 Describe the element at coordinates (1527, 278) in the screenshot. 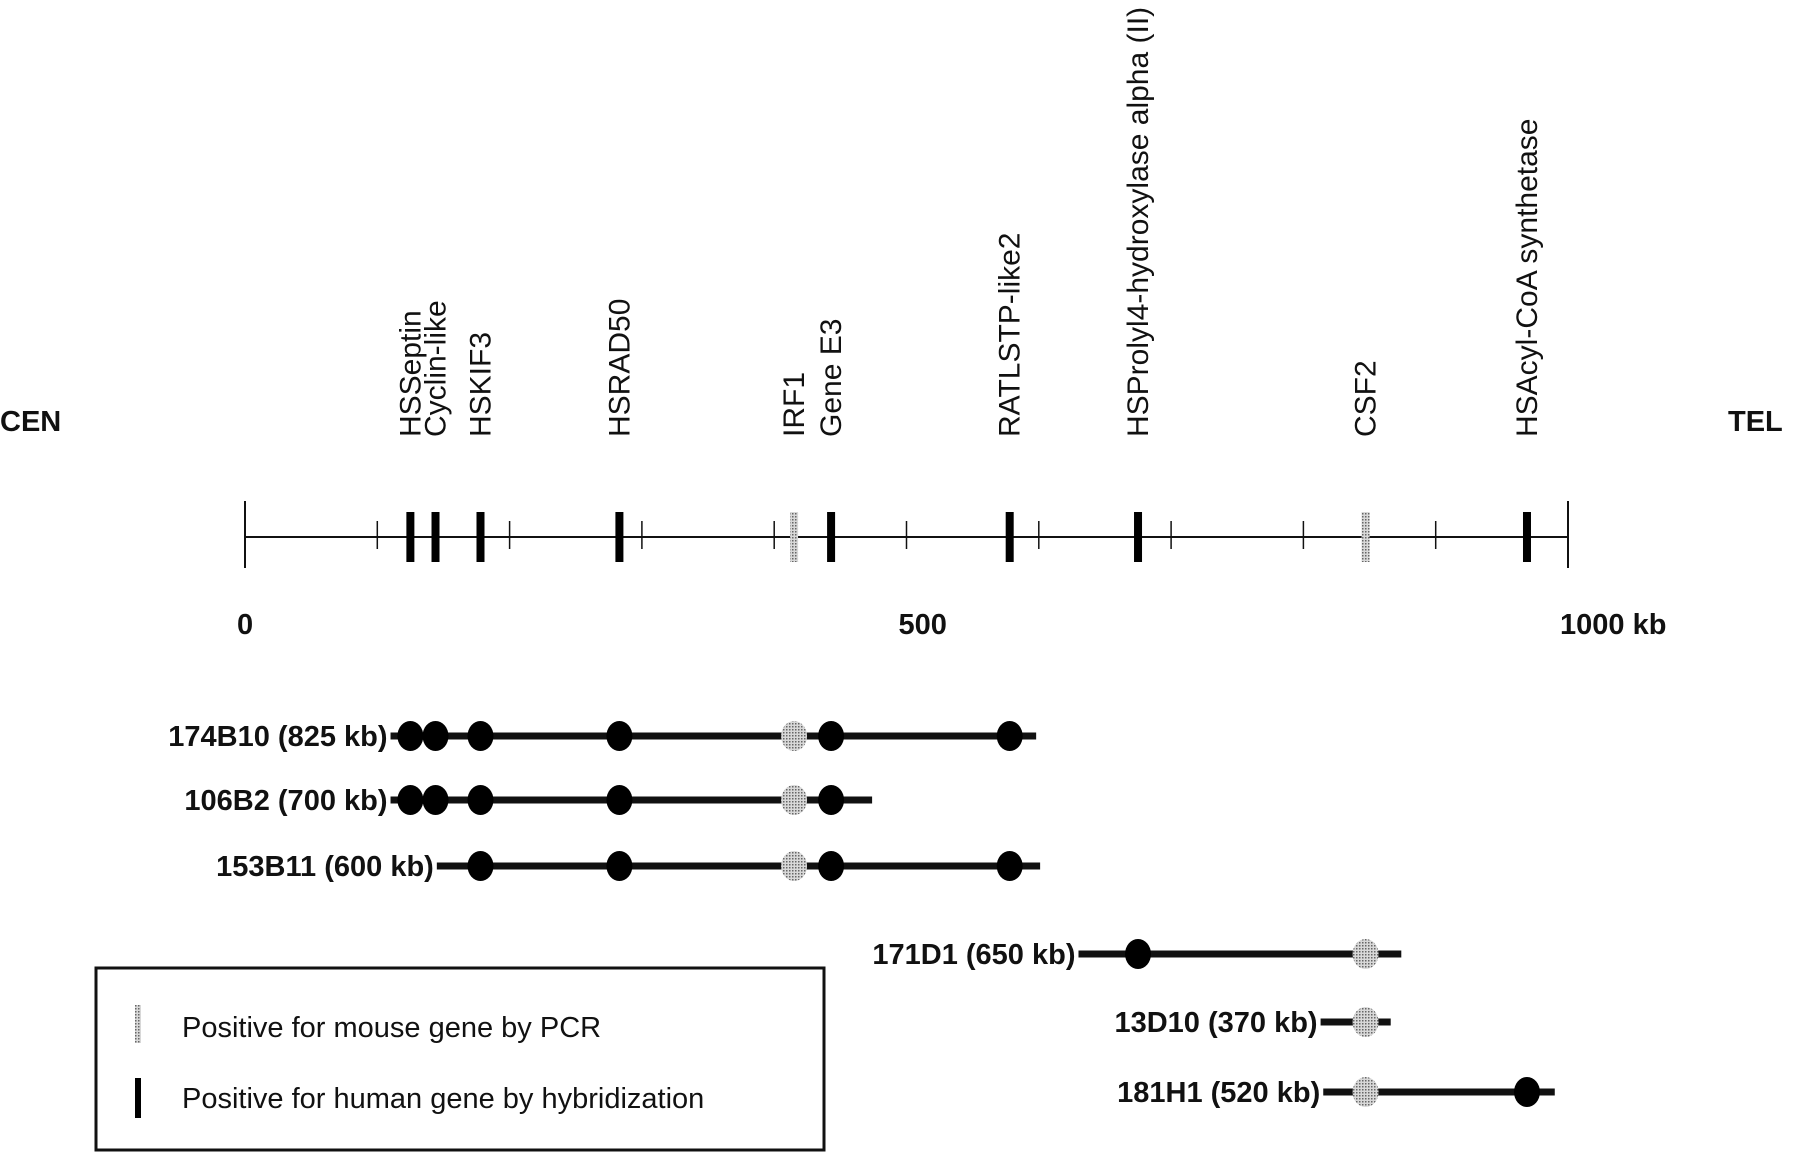

I see `gene-label-acyl: HSAcyl-CoA synthetase` at that location.